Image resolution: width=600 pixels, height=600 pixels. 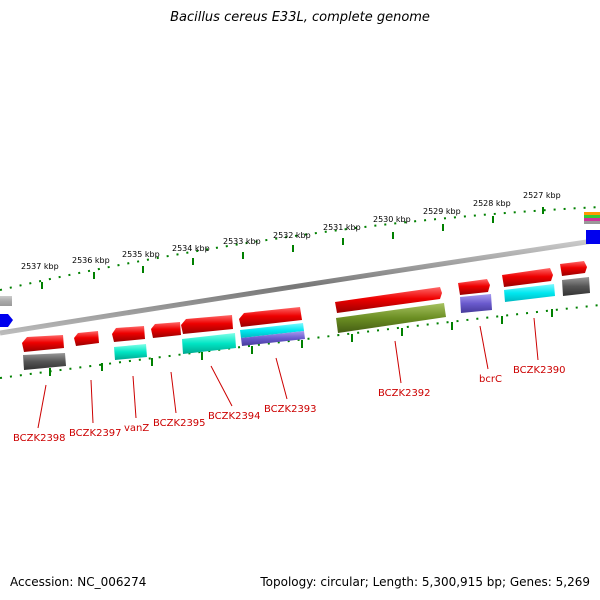 I want to click on ruler-label-2528: 2528 kbp, so click(x=492, y=203).